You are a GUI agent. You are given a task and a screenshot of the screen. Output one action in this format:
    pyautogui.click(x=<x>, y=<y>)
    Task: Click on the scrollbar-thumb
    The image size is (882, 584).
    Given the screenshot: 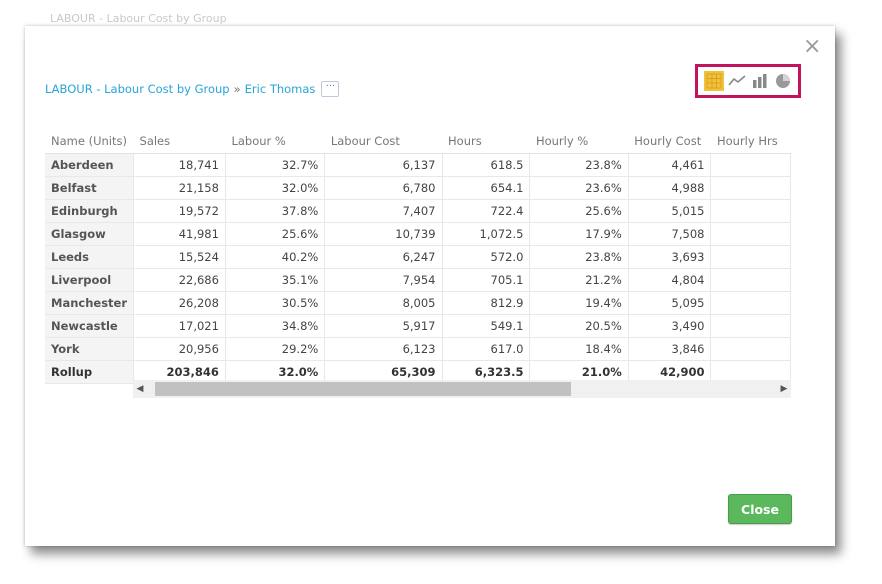 What is the action you would take?
    pyautogui.click(x=363, y=389)
    